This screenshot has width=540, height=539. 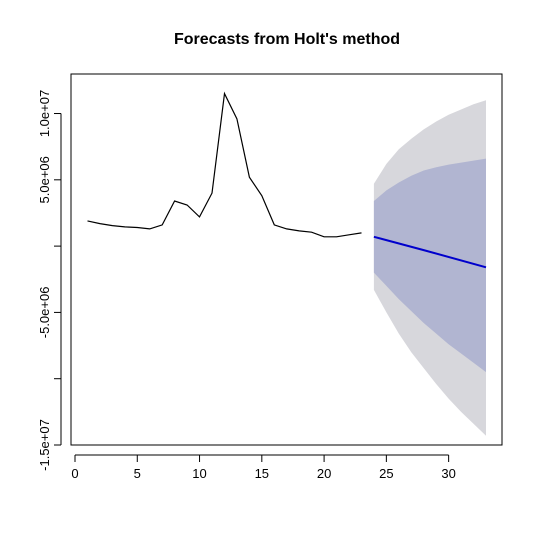 What do you see at coordinates (44, 445) in the screenshot?
I see `y-tick-label: -1.5e+07` at bounding box center [44, 445].